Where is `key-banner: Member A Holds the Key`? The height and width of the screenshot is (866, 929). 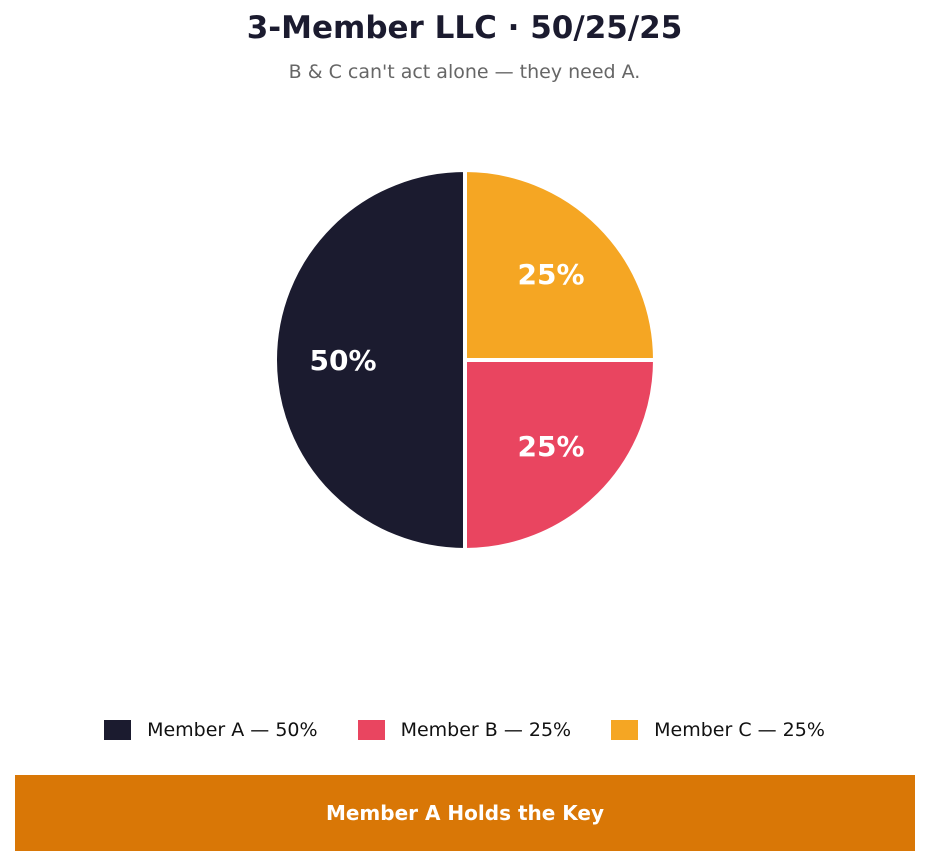 key-banner: Member A Holds the Key is located at coordinates (465, 813).